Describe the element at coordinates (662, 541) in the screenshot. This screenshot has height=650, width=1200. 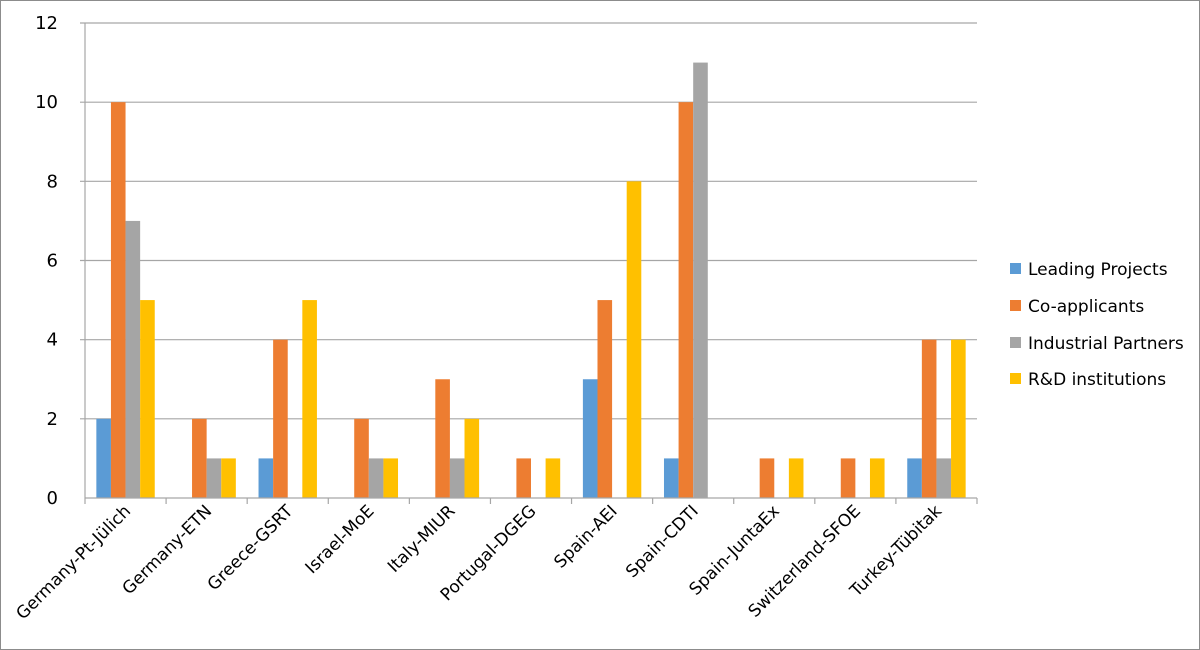
I see `x-tick-label: Spain-CDTI` at that location.